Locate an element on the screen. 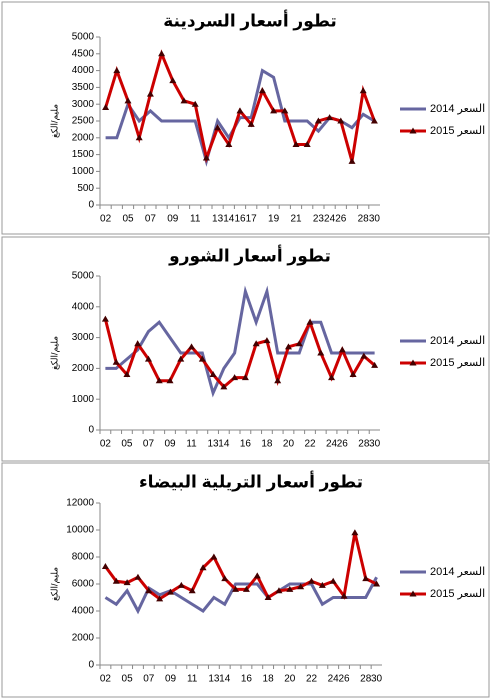  x-tick-label: 14 is located at coordinates (225, 679).